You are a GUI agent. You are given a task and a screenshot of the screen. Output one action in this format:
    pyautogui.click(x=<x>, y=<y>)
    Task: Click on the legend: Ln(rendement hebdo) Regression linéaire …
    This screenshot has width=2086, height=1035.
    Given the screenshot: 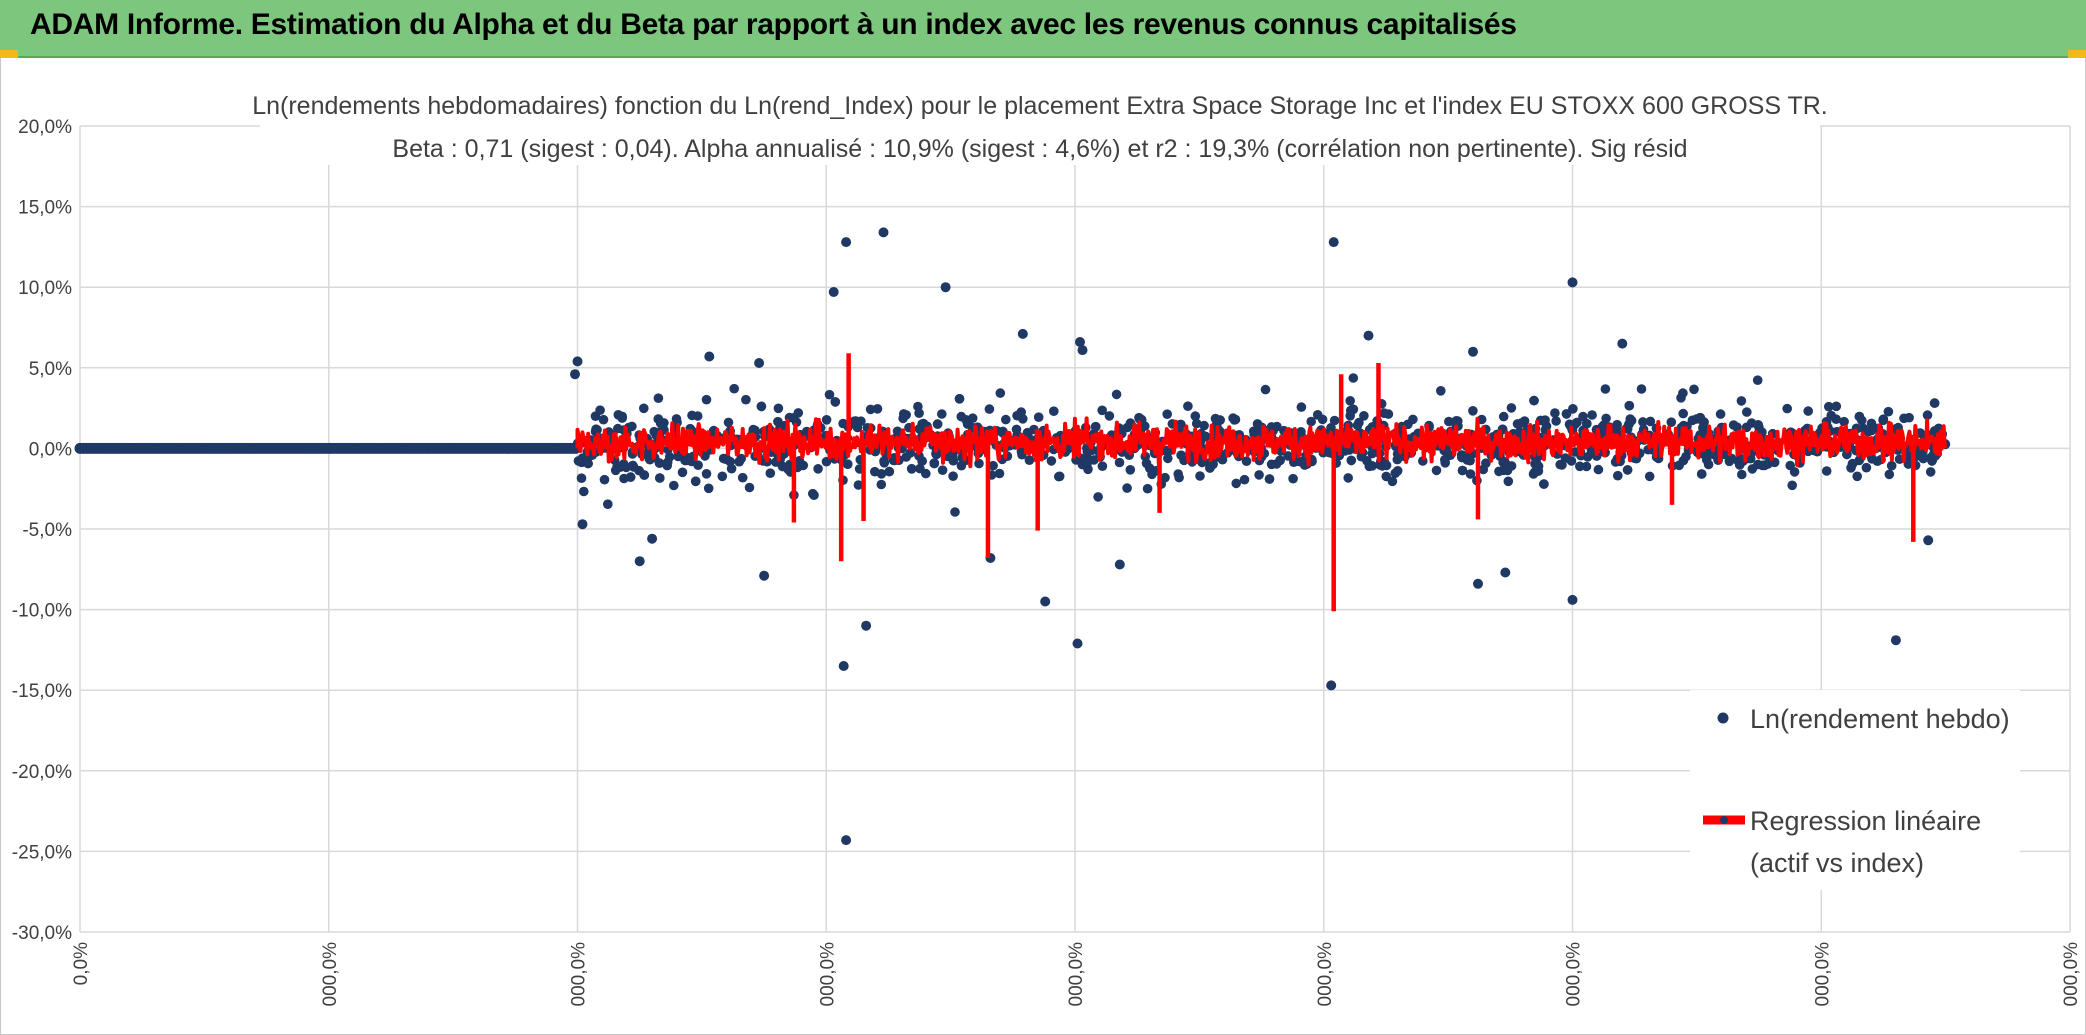 What is the action you would take?
    pyautogui.click(x=1855, y=790)
    